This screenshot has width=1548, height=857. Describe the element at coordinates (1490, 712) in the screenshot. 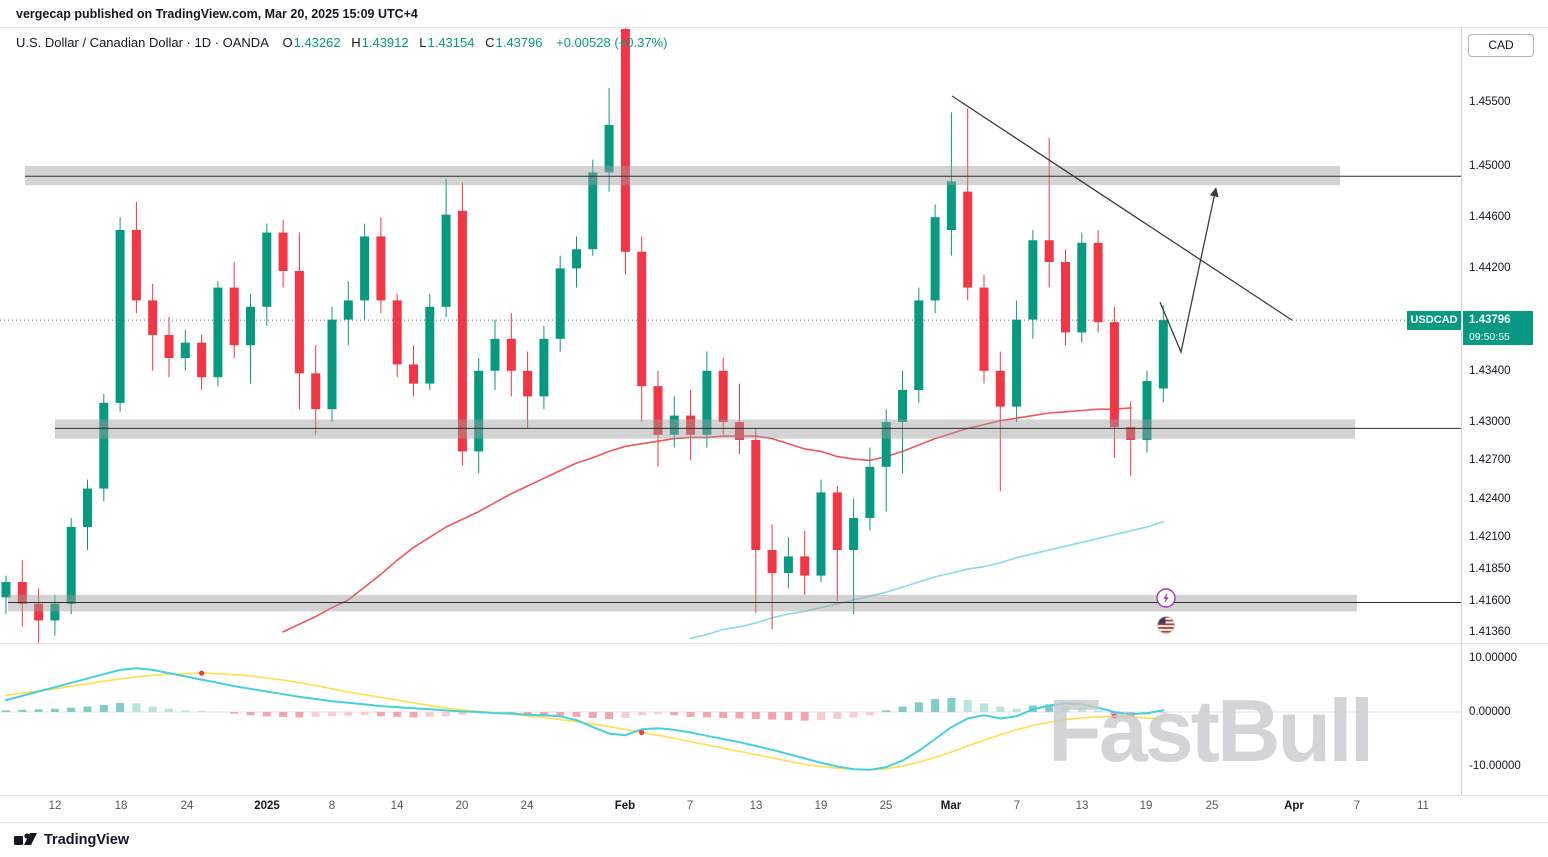

I see `indicator-axis-label: 0.00000` at that location.